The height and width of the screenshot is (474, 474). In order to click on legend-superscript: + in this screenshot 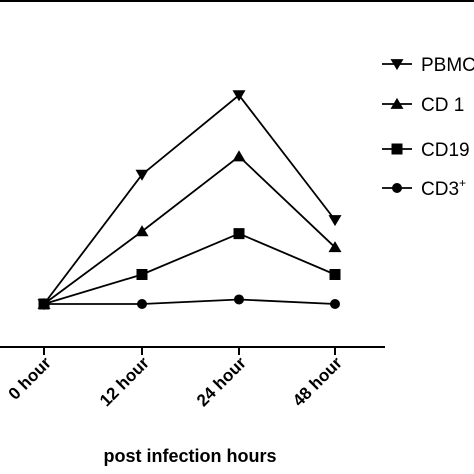, I will do `click(462, 183)`.